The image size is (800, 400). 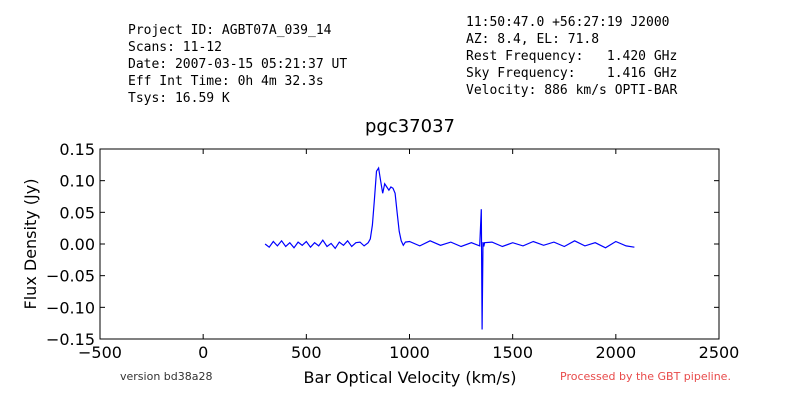 I want to click on version-label: version bd38a28, so click(x=166, y=376).